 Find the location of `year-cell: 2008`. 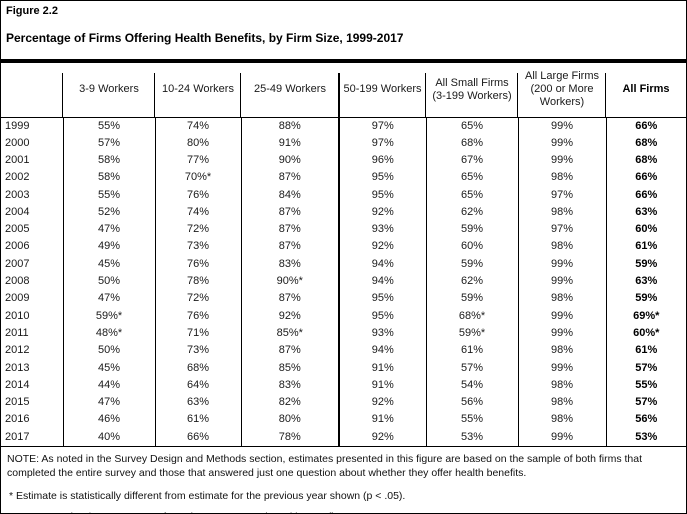

year-cell: 2008 is located at coordinates (17, 281).